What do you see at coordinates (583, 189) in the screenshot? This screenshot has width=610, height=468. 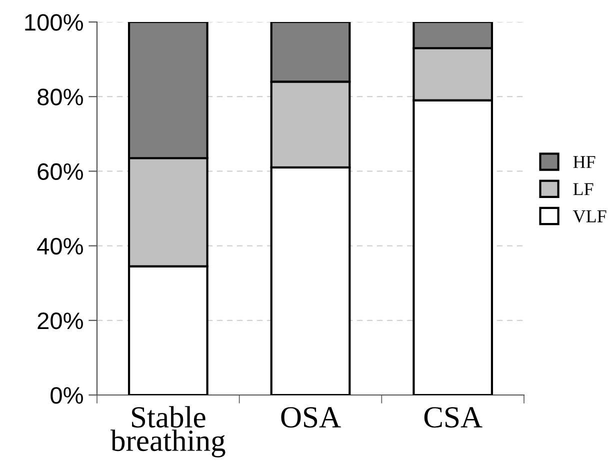 I see `legend-label: LF` at bounding box center [583, 189].